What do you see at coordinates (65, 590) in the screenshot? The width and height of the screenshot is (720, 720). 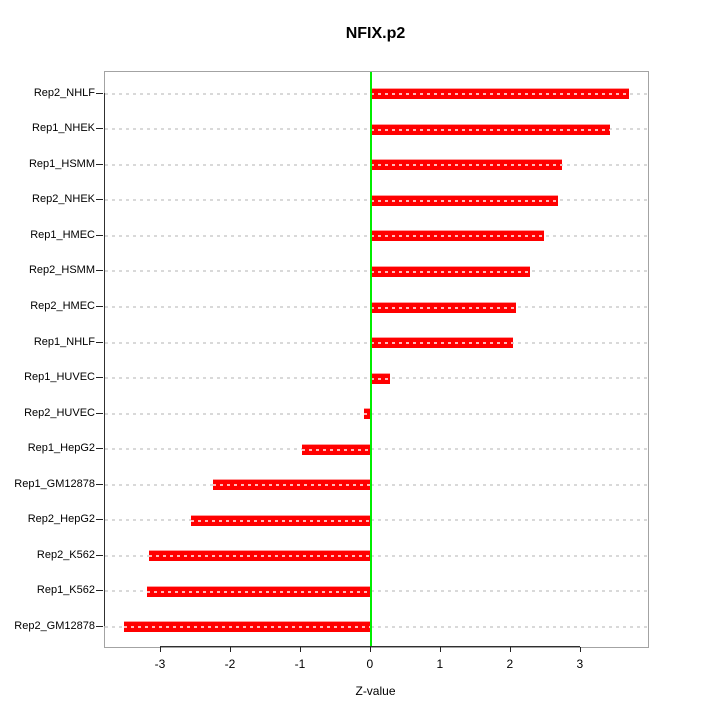 I see `y-axis-label-Rep1_K562: Rep1_K562` at bounding box center [65, 590].